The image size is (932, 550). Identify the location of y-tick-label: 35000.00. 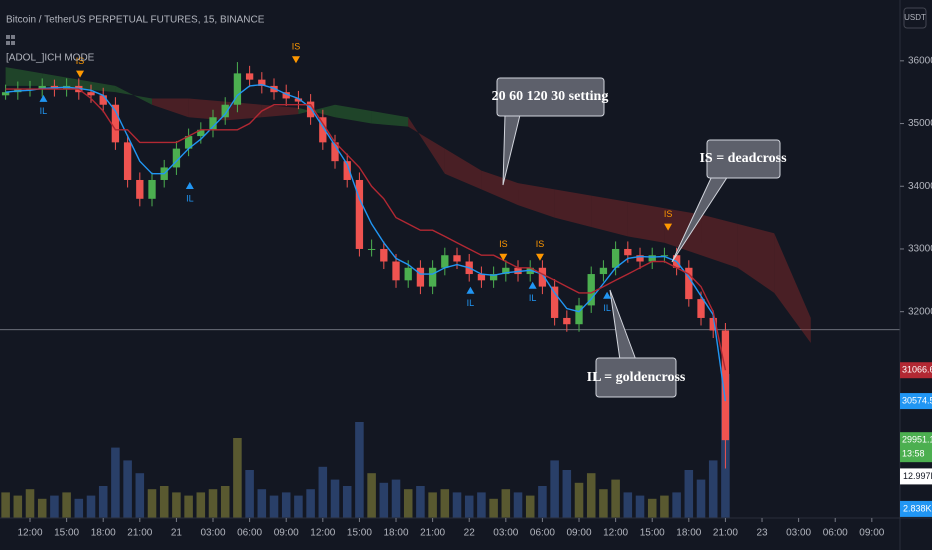
(920, 123).